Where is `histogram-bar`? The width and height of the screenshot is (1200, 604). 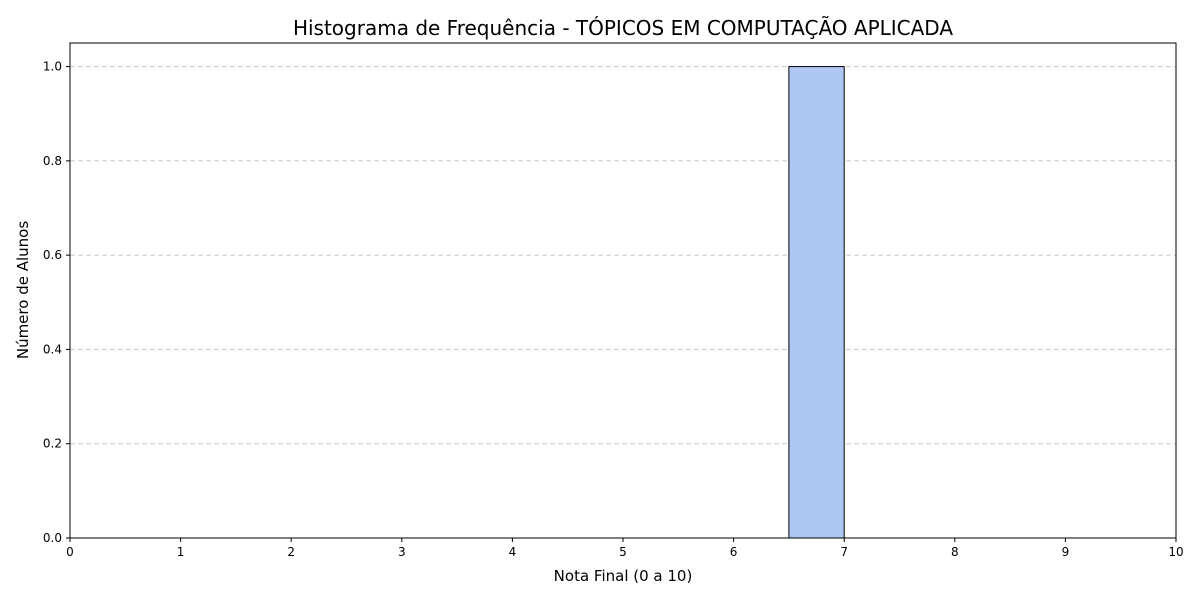 histogram-bar is located at coordinates (816, 302).